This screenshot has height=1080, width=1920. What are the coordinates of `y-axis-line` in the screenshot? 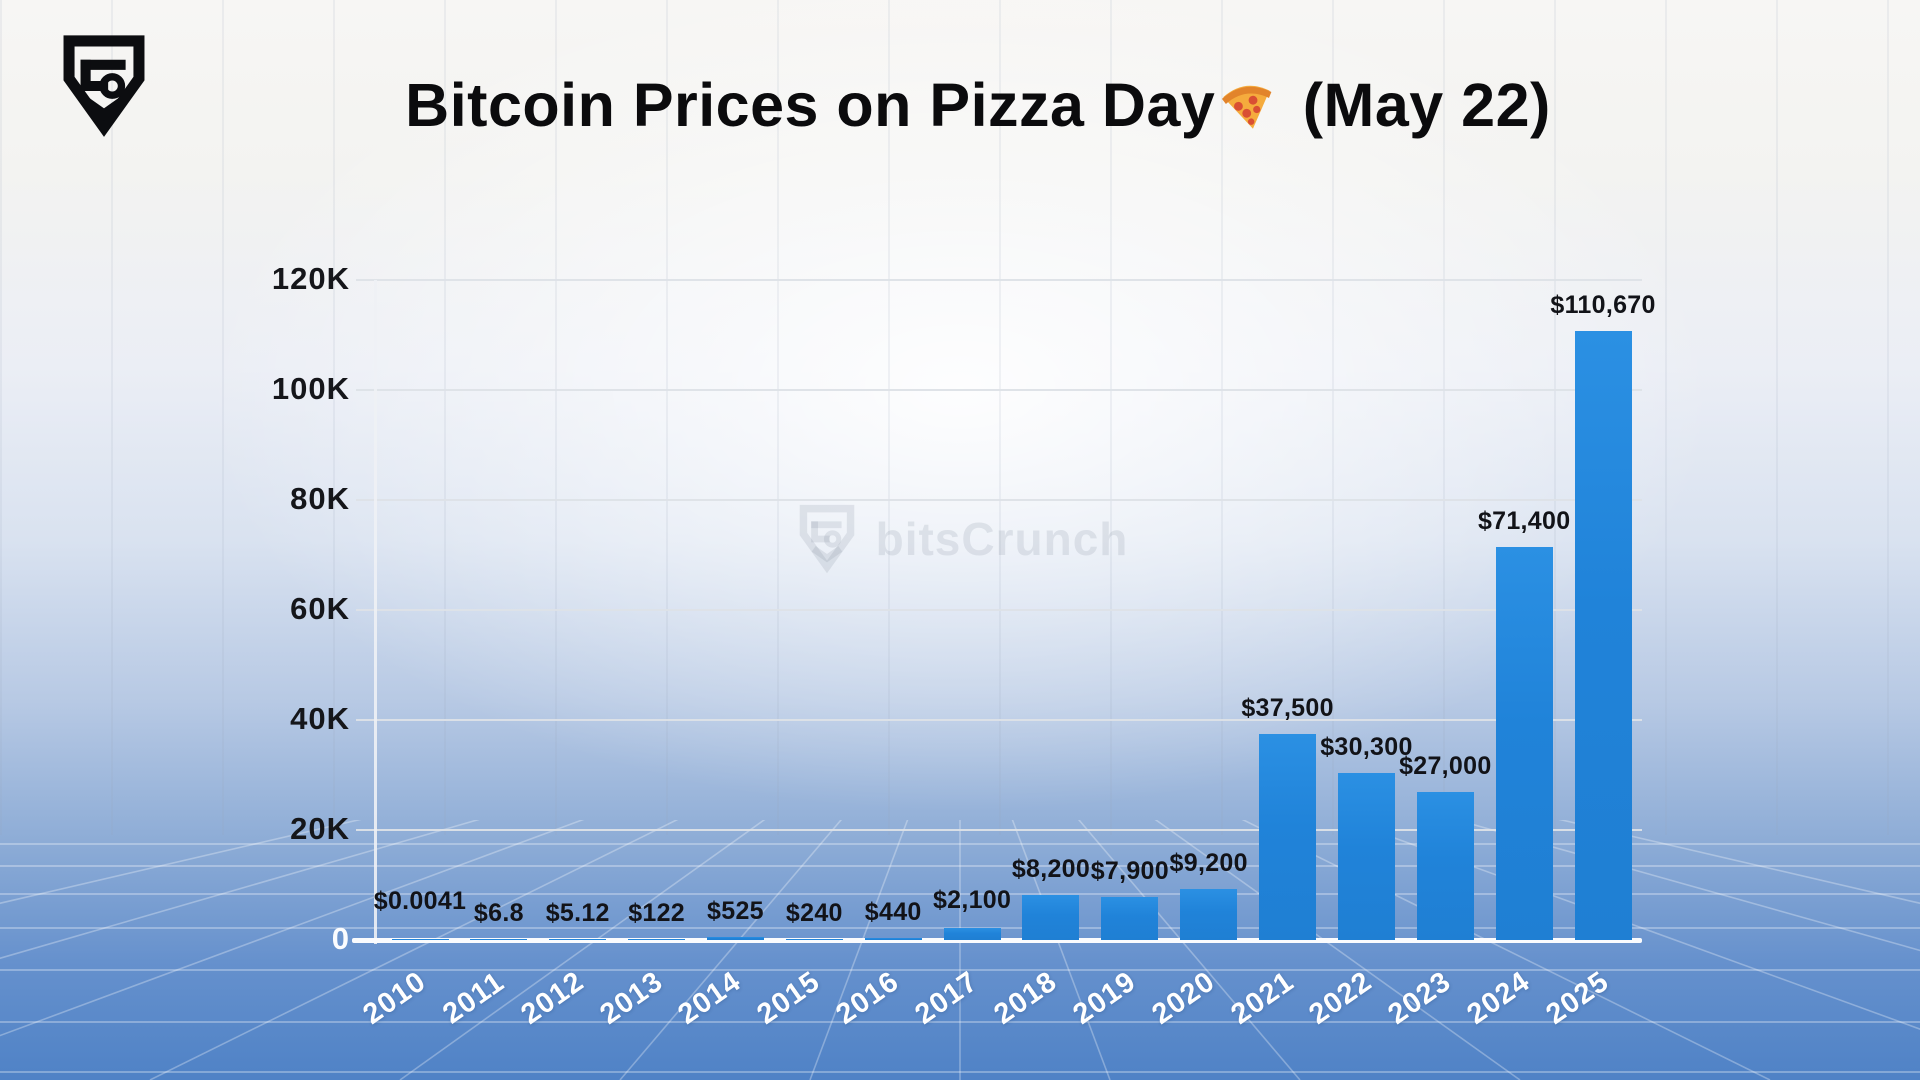 It's located at (375, 612).